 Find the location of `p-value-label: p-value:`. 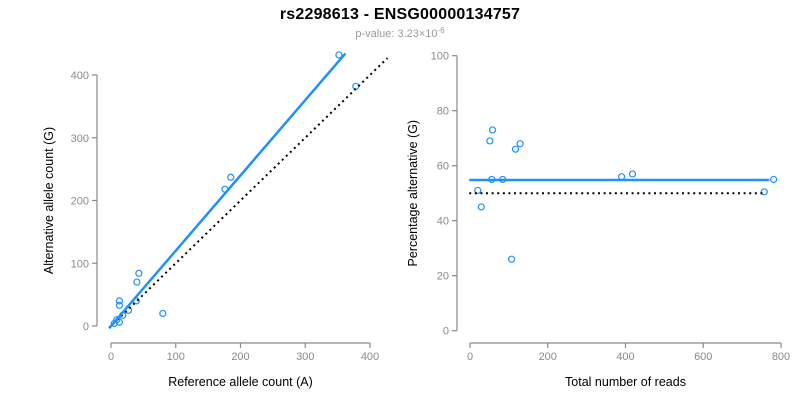

p-value-label: p-value: is located at coordinates (375, 34).